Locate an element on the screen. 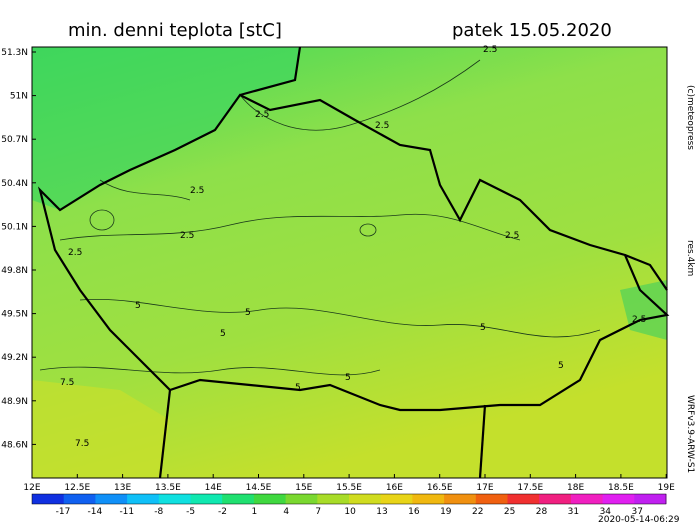 This screenshot has width=700, height=529. colorbar-label: 16 is located at coordinates (414, 512).